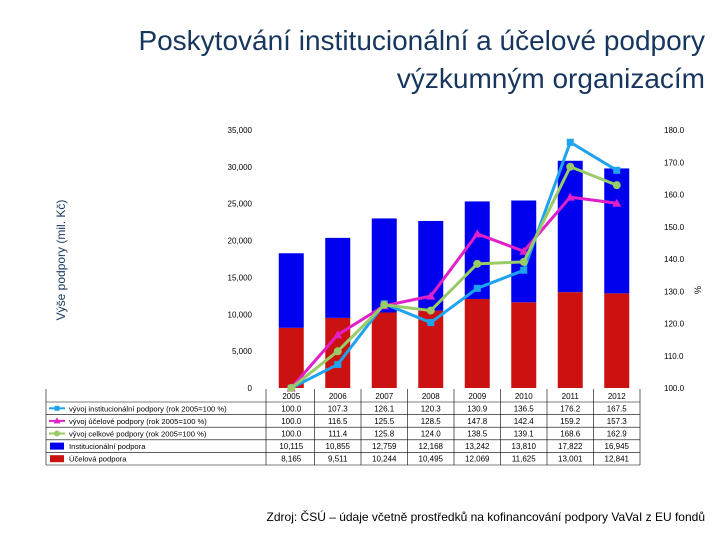 The width and height of the screenshot is (720, 540). What do you see at coordinates (291, 459) in the screenshot?
I see `table-cell: 8,165` at bounding box center [291, 459].